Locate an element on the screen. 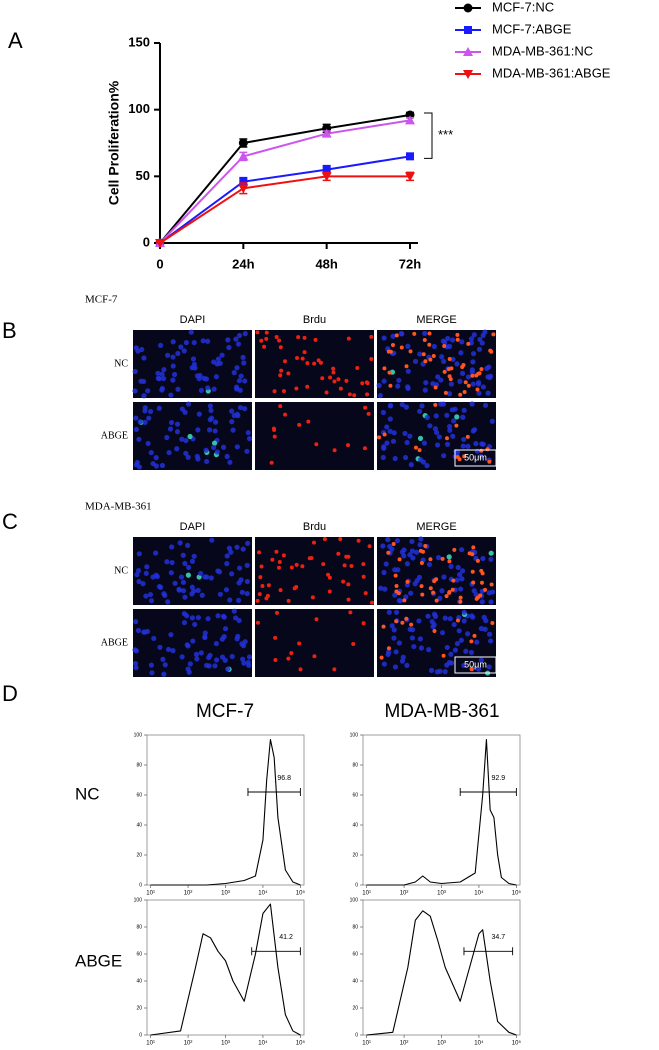 This screenshot has height=1050, width=659. significance-label: *** is located at coordinates (445, 134).